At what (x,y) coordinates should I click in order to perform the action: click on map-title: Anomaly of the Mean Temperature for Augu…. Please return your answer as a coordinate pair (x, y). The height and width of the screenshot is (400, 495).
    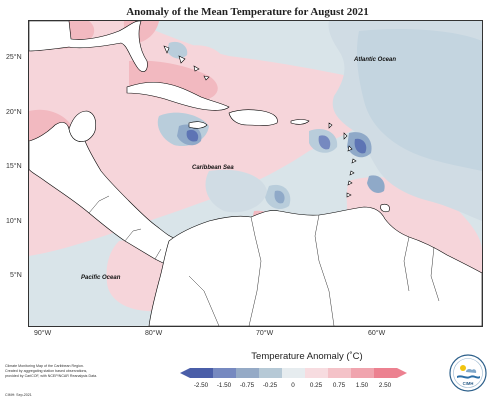
    Looking at the image, I should click on (247, 12).